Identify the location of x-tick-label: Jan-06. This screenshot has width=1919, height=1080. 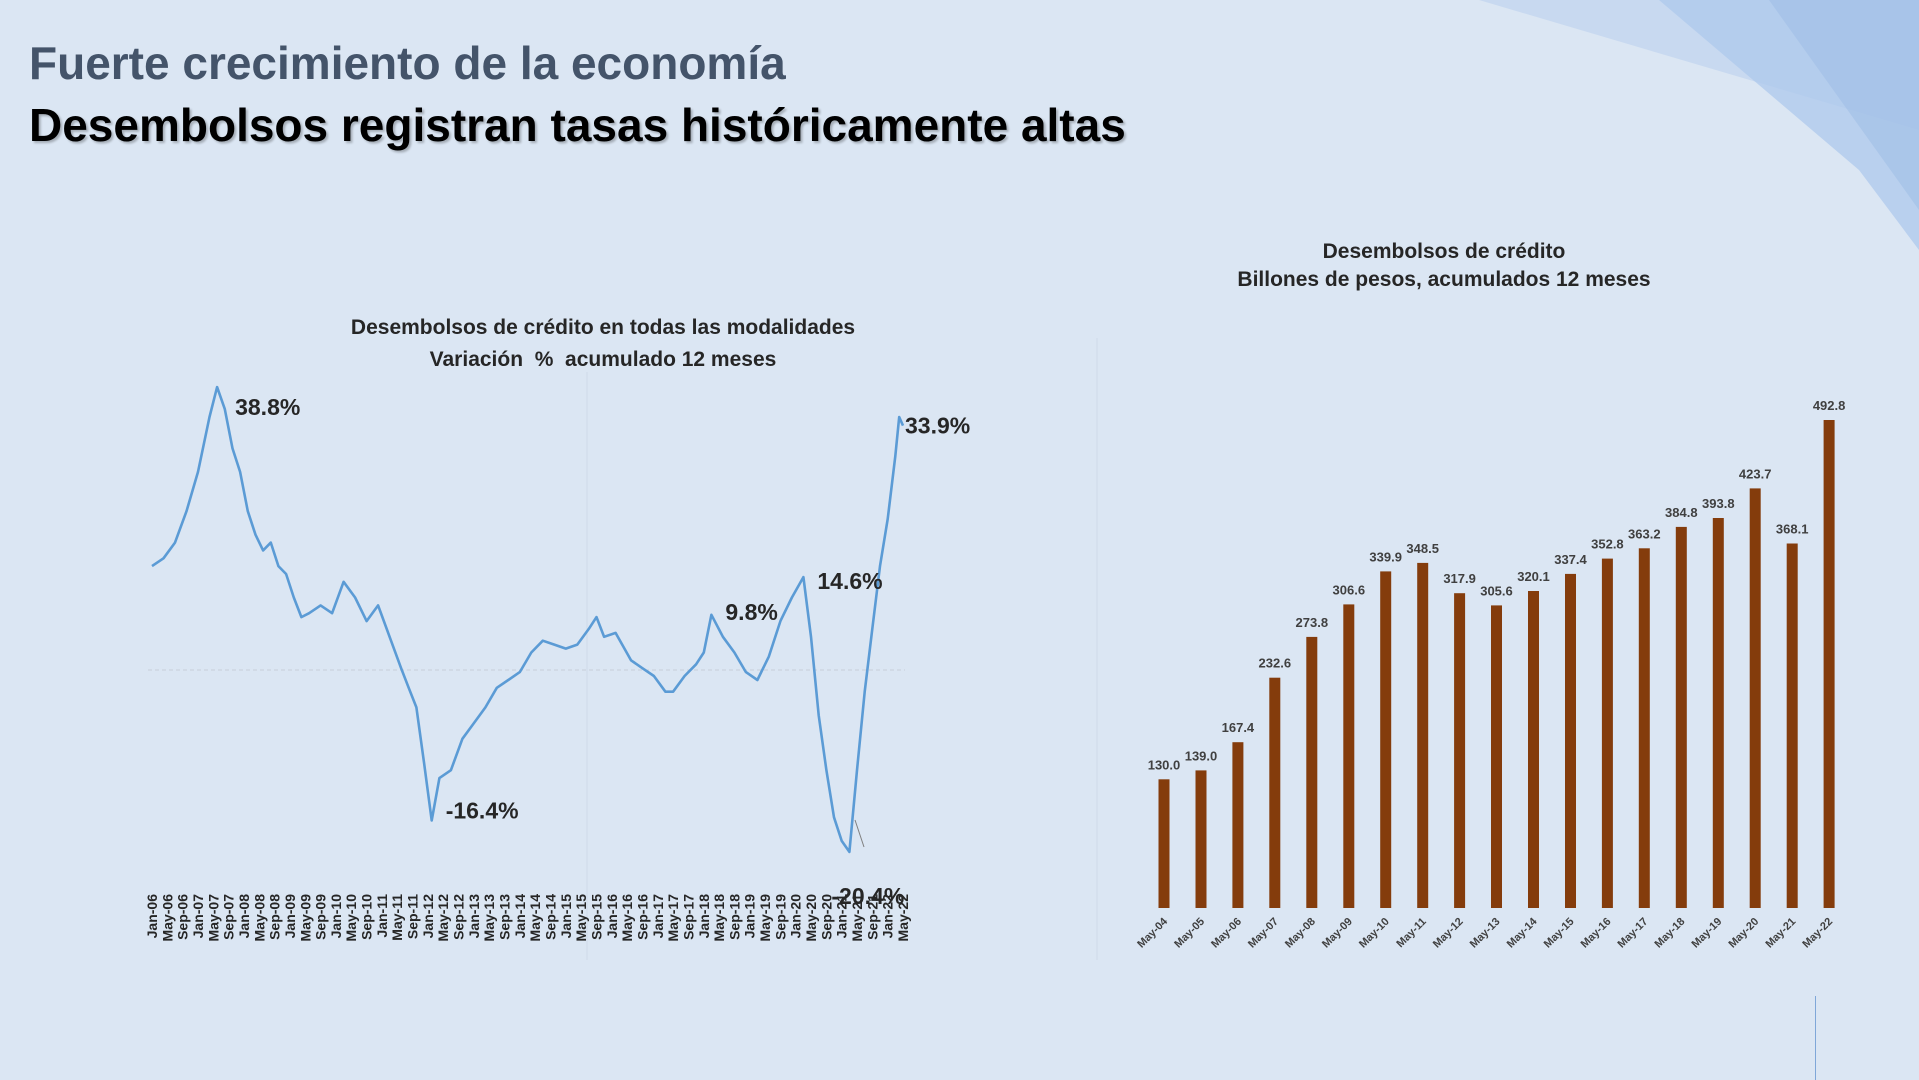
(152, 916).